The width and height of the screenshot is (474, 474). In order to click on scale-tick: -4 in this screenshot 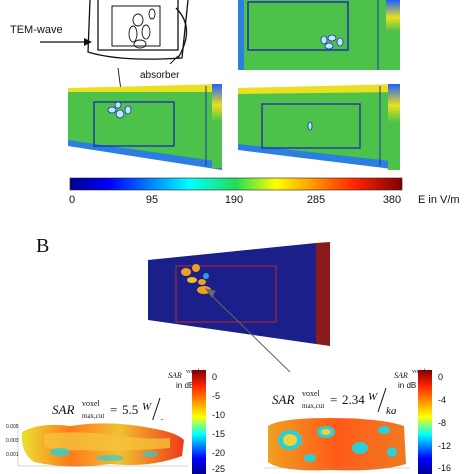, I will do `click(442, 400)`.